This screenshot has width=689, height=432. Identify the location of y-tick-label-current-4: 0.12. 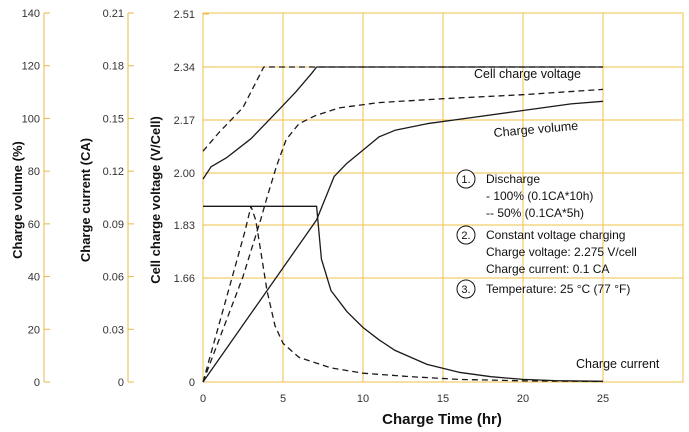
(113, 172).